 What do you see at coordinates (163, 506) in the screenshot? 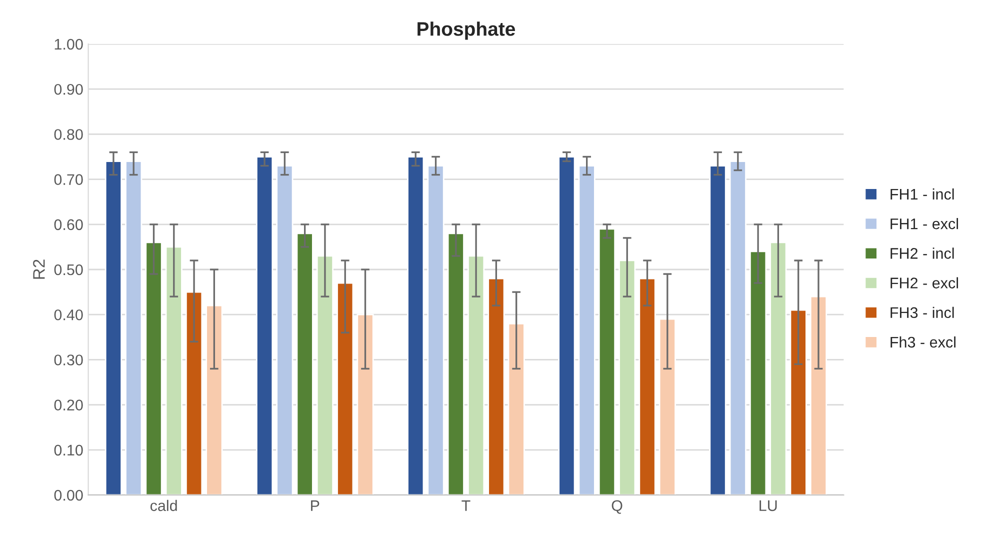
I see `x-tick-label: cald` at bounding box center [163, 506].